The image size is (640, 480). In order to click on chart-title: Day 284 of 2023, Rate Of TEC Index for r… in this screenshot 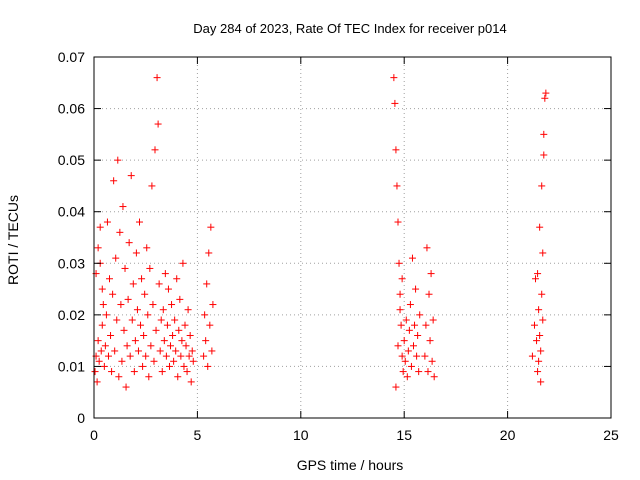, I will do `click(349, 28)`.